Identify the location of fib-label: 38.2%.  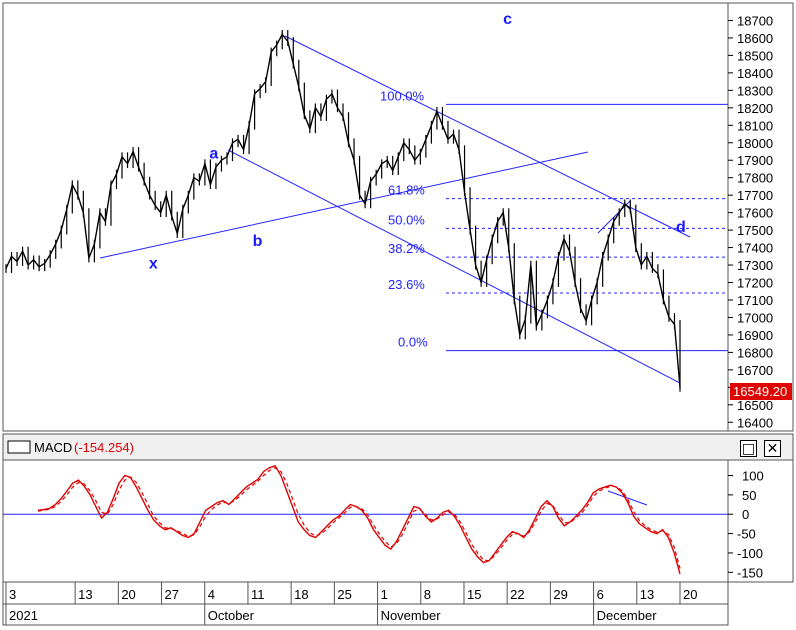
(406, 248).